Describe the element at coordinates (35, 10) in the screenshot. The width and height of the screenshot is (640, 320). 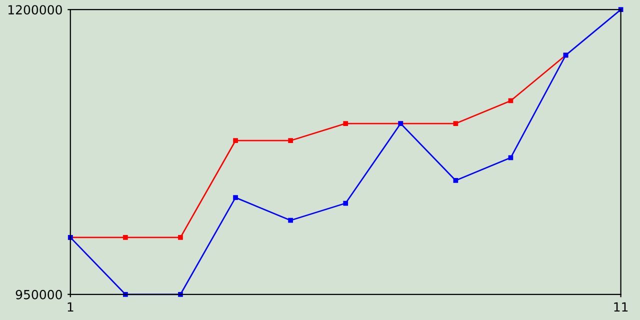
I see `y-tick-label: 1200000` at that location.